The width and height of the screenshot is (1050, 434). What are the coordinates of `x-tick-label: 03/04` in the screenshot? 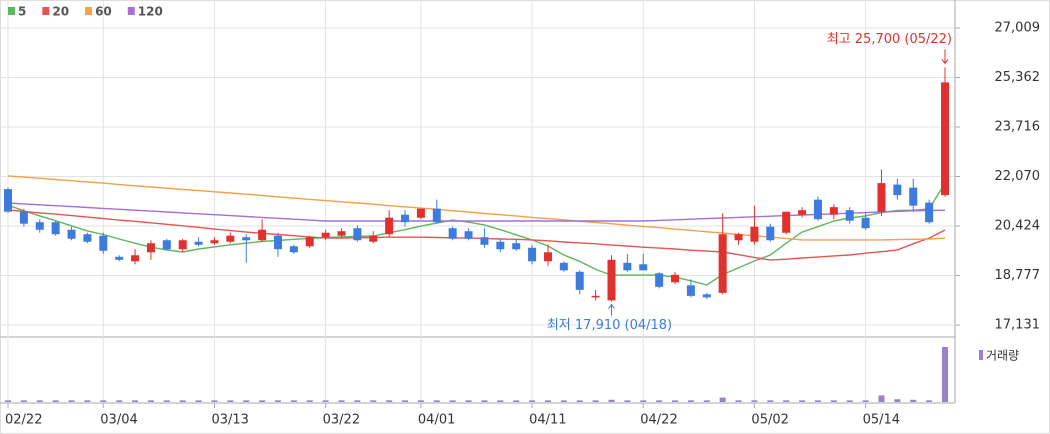 It's located at (118, 420).